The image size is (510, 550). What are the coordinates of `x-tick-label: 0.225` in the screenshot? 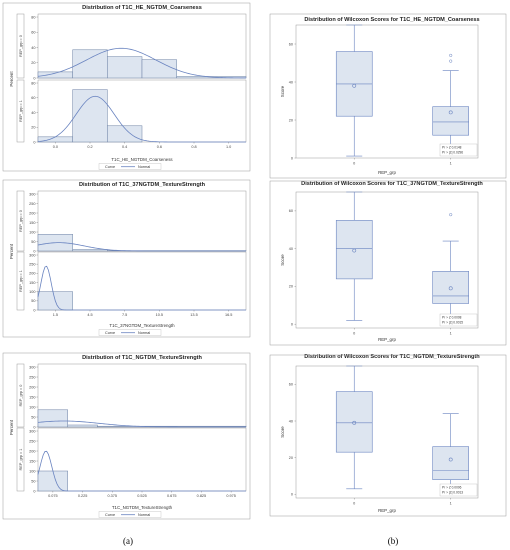 It's located at (83, 496).